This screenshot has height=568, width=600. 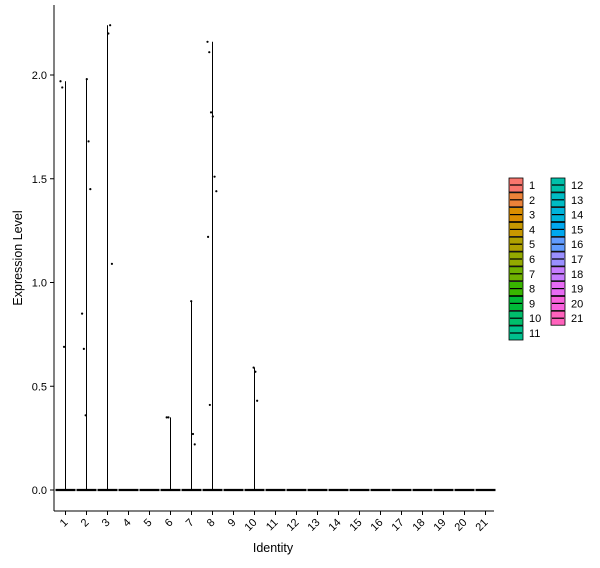 I want to click on legend-label-10: 10, so click(x=535, y=319).